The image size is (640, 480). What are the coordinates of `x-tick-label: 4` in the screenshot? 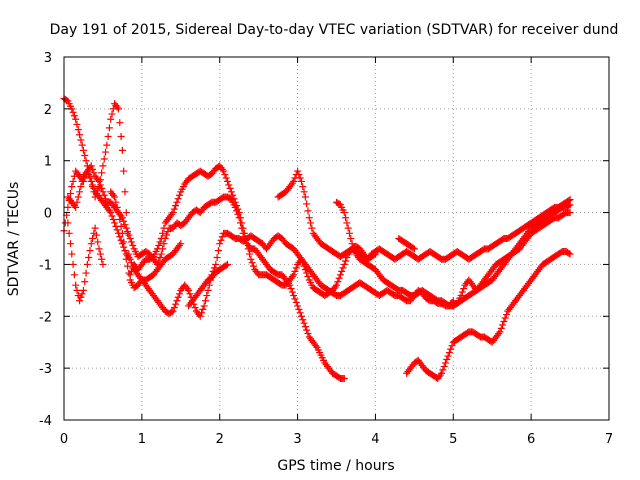 It's located at (375, 439).